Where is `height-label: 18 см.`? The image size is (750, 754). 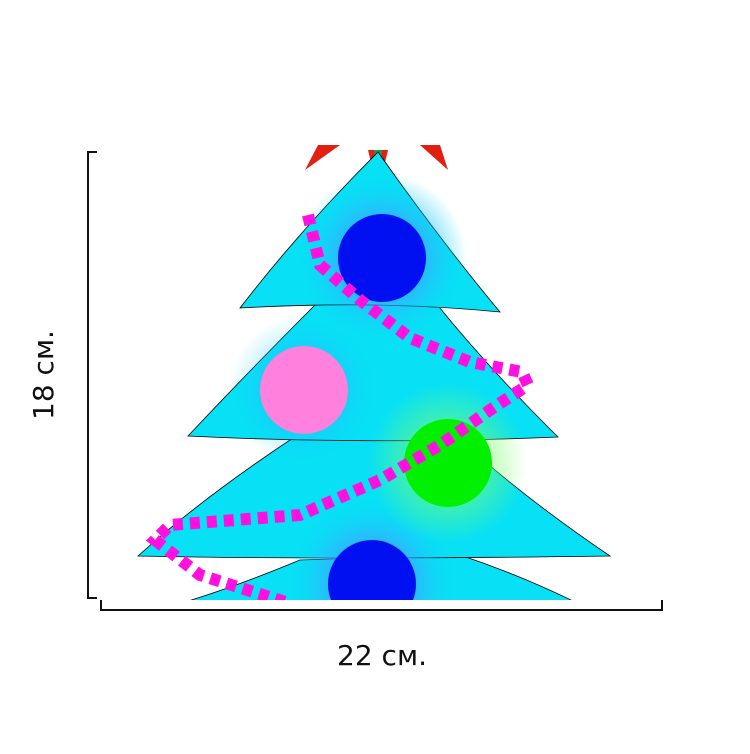
height-label: 18 см. is located at coordinates (43, 375).